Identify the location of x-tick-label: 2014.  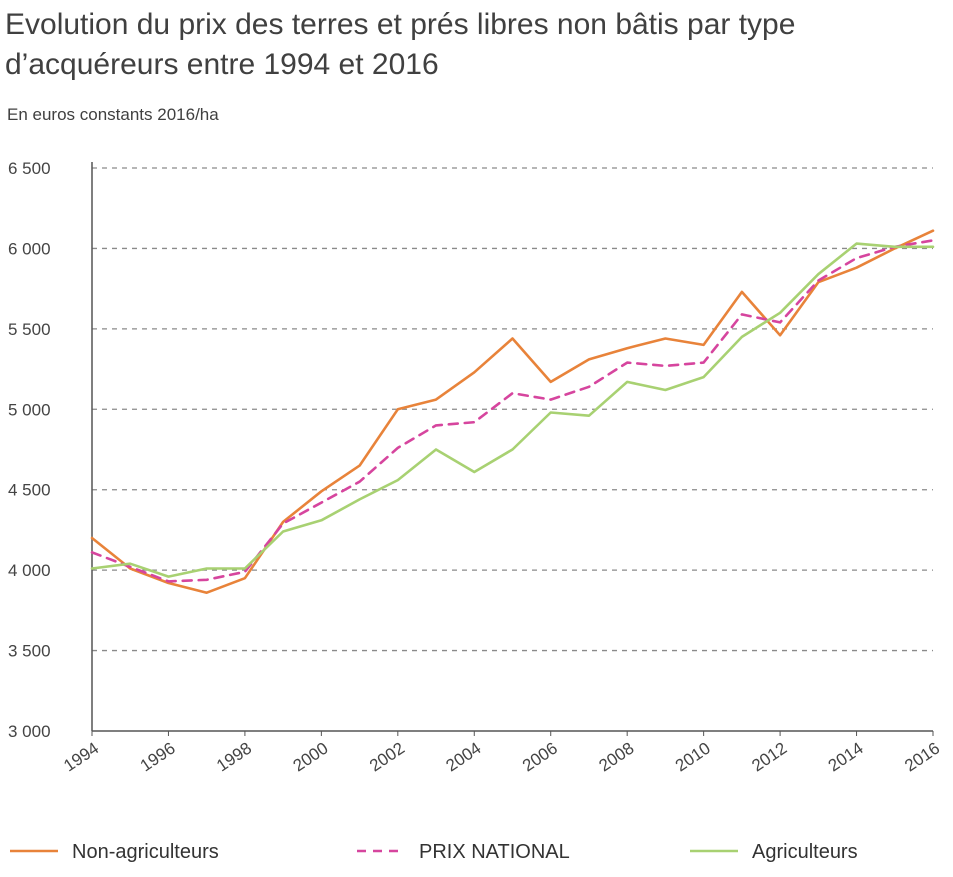
(846, 757).